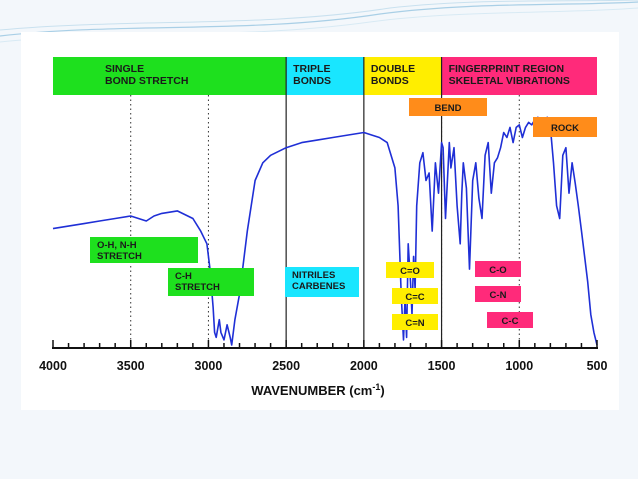 The image size is (638, 479). I want to click on x-tick-label: 1500, so click(442, 366).